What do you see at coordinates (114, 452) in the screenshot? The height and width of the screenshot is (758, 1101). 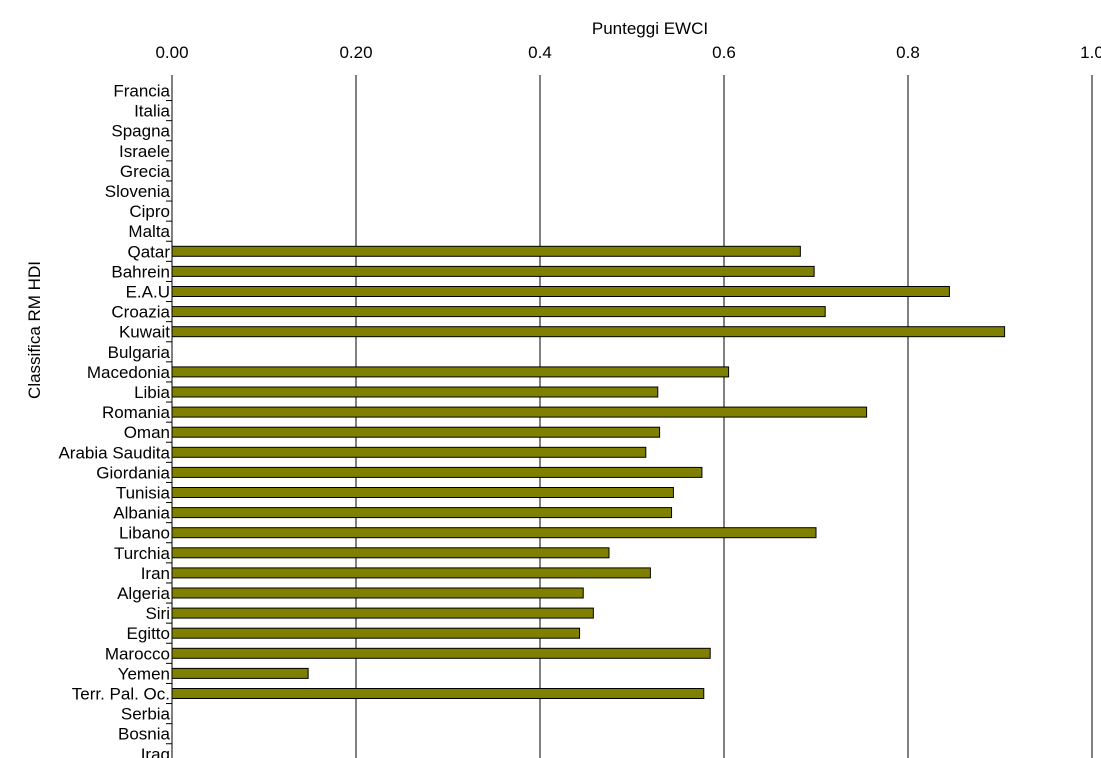 I see `category-label: Arabia Saudita` at bounding box center [114, 452].